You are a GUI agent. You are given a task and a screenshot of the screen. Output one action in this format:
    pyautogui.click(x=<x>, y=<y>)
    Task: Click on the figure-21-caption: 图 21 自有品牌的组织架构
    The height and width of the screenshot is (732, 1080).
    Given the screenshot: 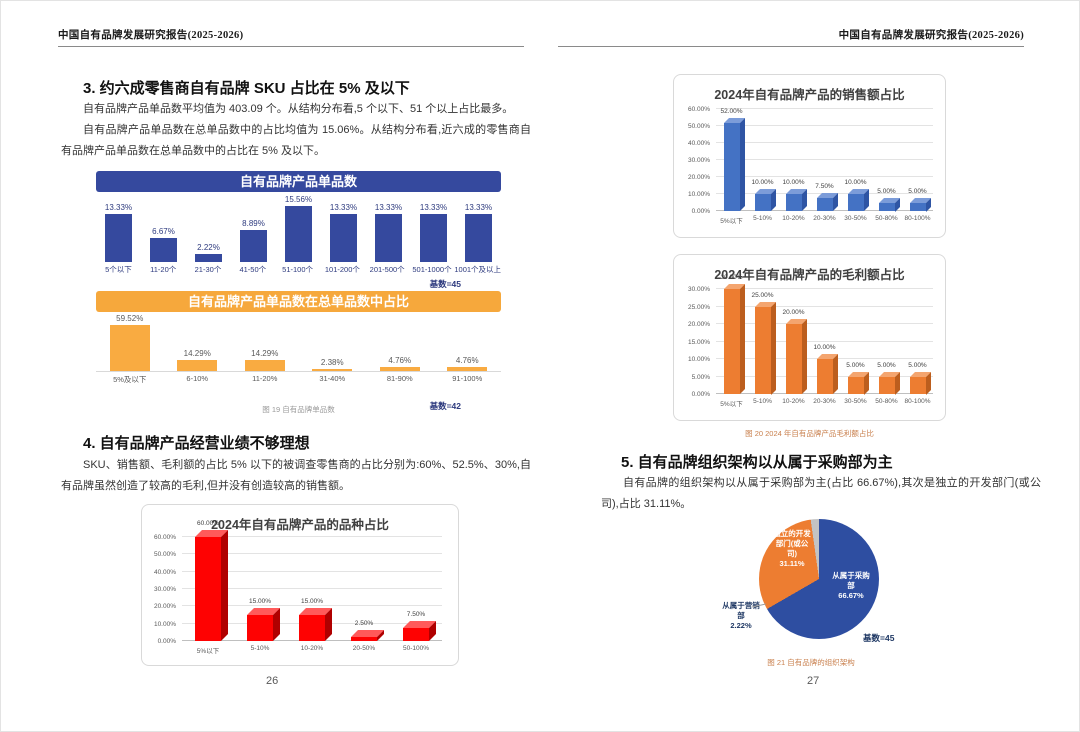 What is the action you would take?
    pyautogui.click(x=811, y=662)
    